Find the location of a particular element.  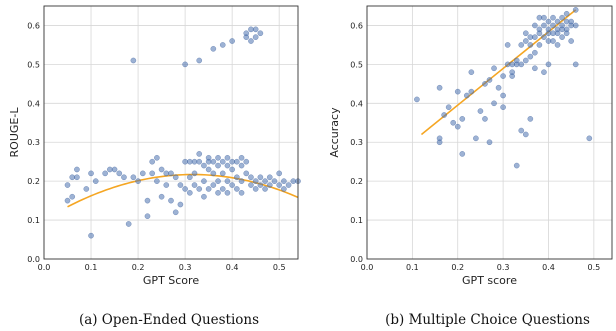

panel-b-x-tick-label: 0.4 is located at coordinates (548, 267).